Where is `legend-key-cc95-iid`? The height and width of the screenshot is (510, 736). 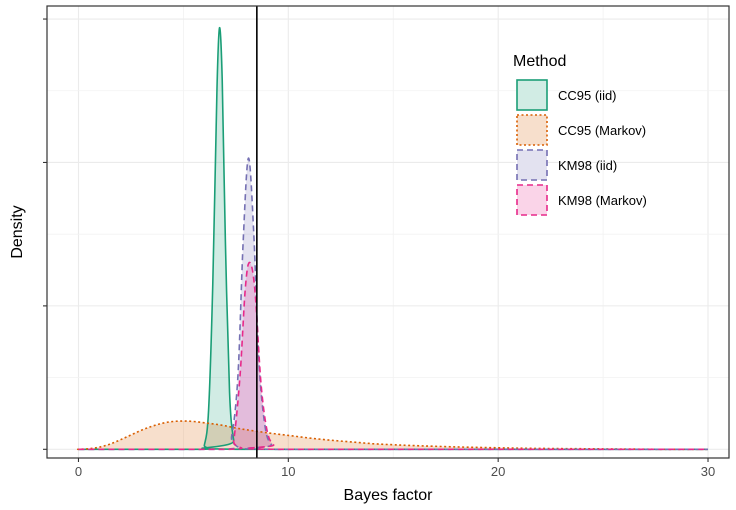 legend-key-cc95-iid is located at coordinates (532, 95).